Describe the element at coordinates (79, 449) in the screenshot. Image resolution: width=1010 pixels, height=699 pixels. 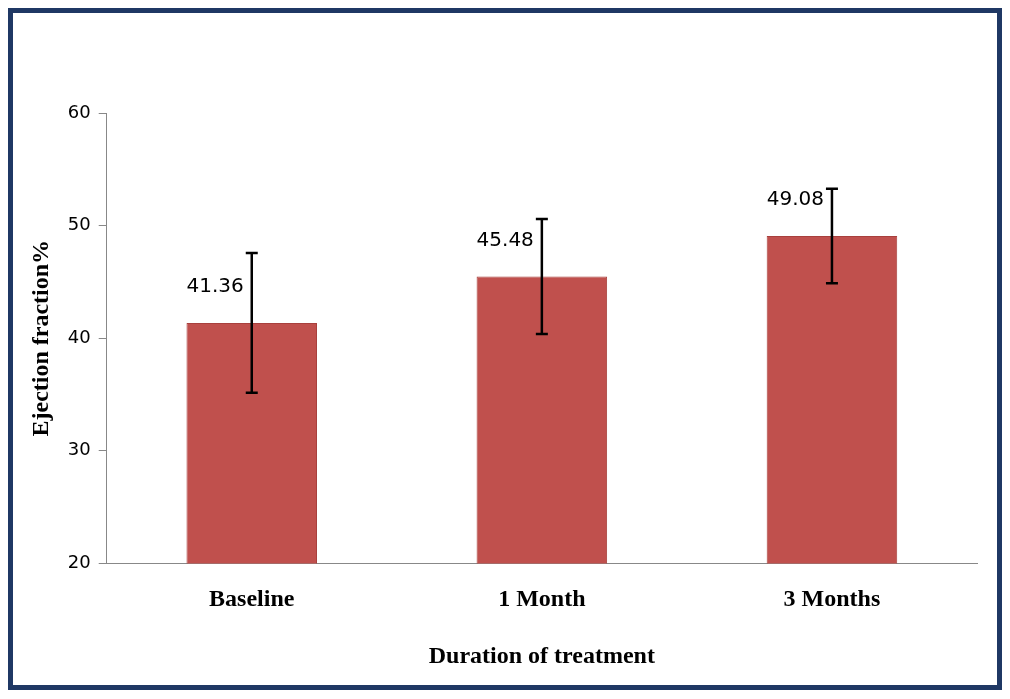
I see `y-tick-label: 30` at that location.